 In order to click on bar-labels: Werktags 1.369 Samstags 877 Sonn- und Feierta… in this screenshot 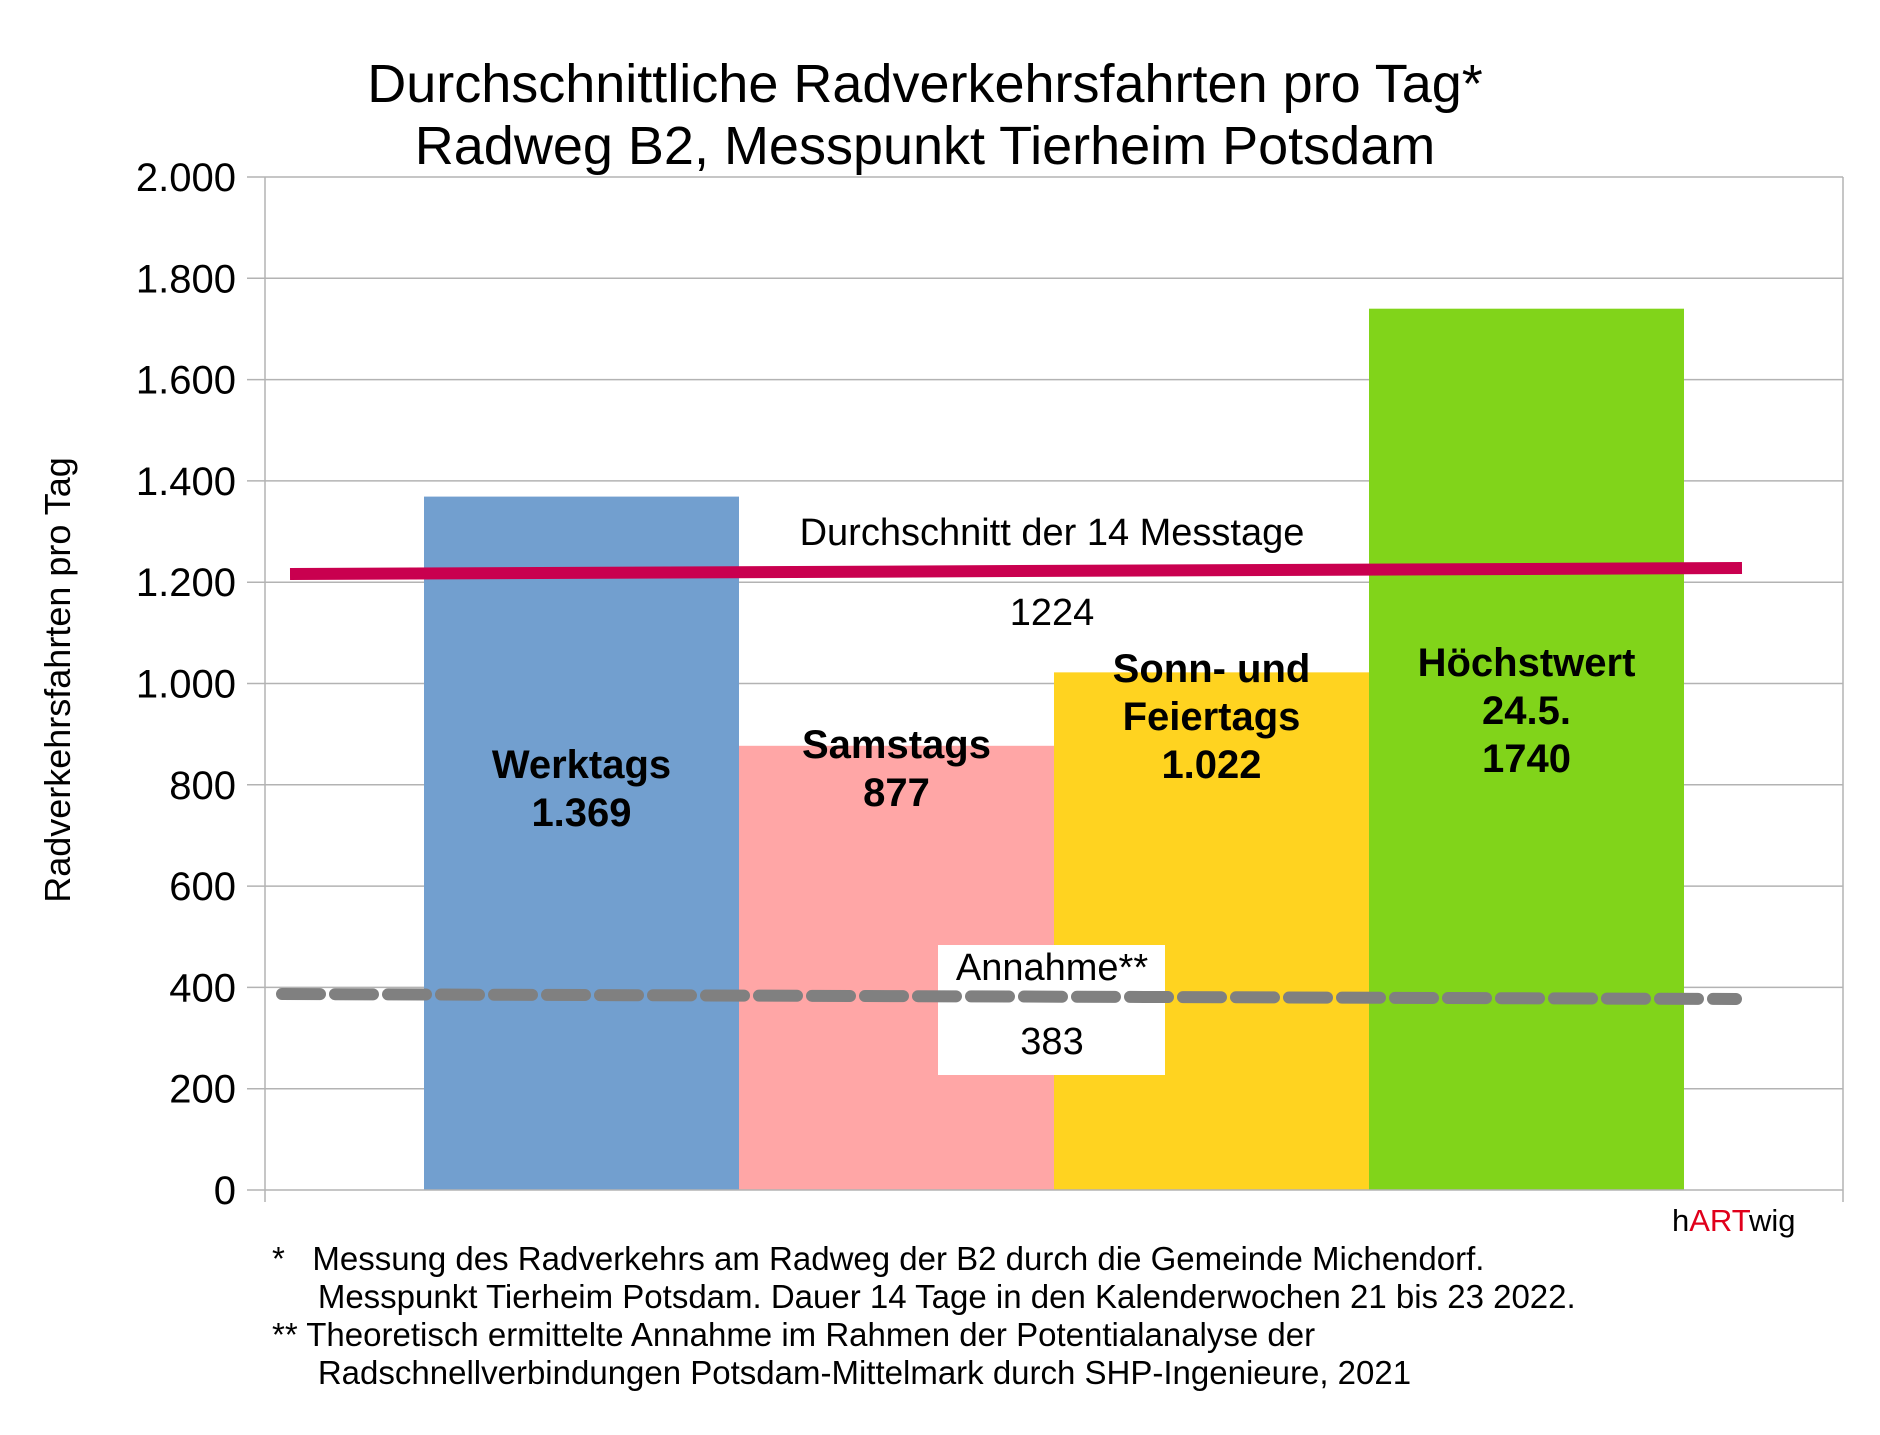, I will do `click(1064, 738)`.